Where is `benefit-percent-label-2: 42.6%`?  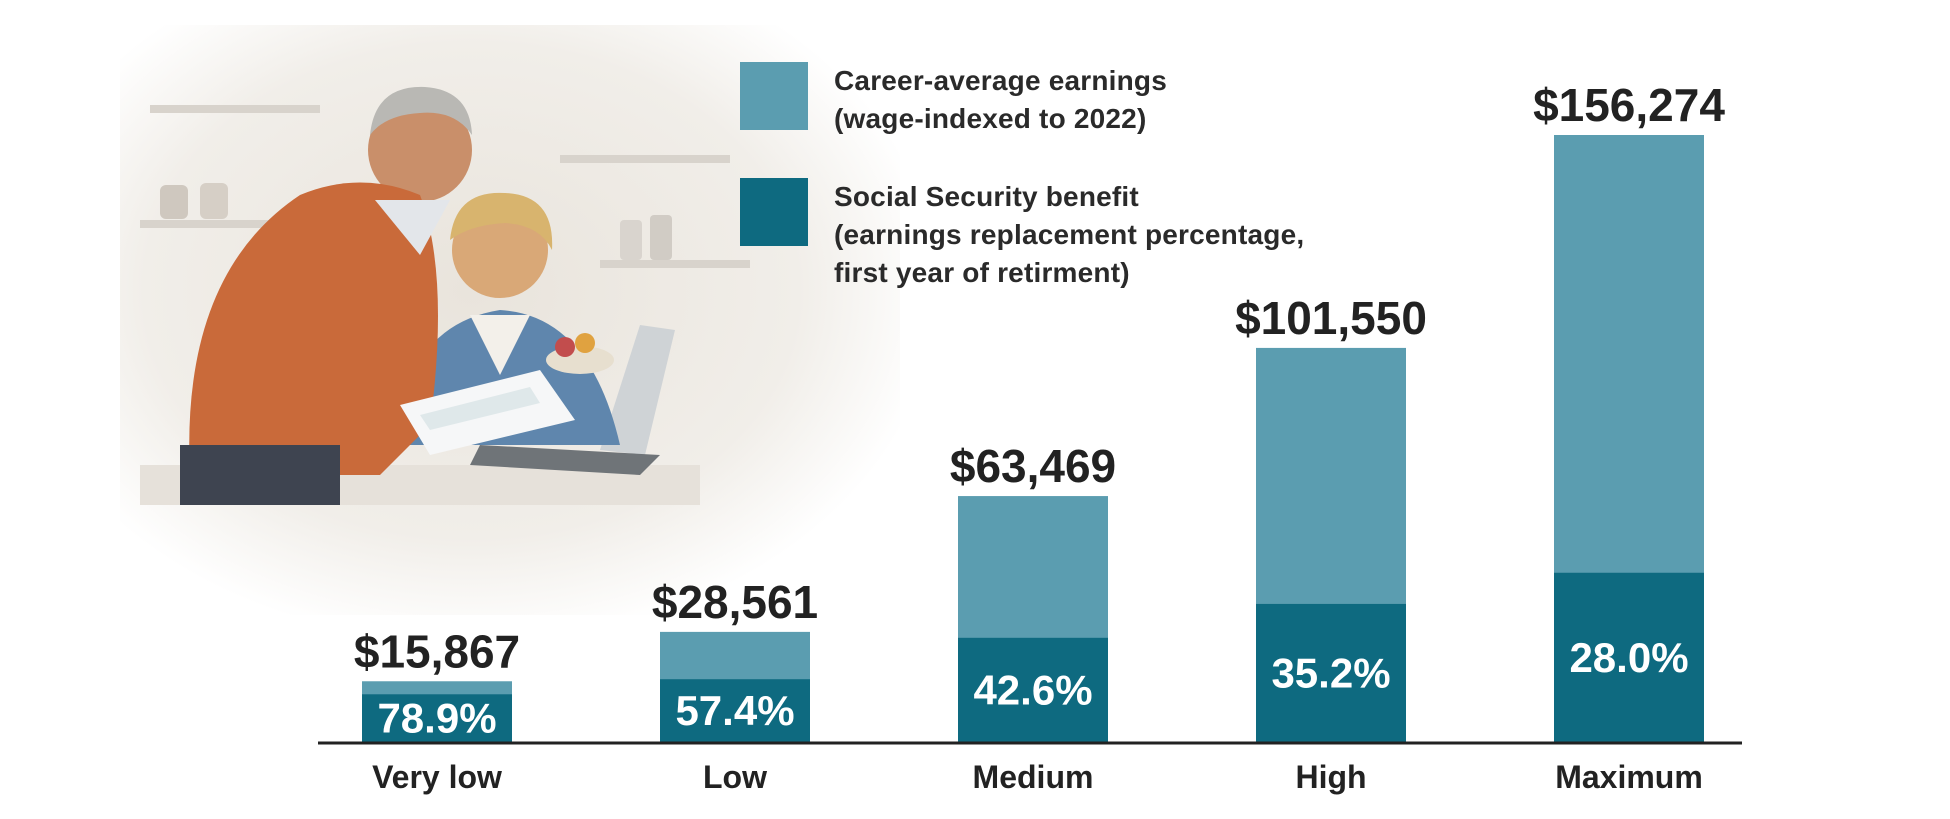
benefit-percent-label-2: 42.6% is located at coordinates (1032, 689).